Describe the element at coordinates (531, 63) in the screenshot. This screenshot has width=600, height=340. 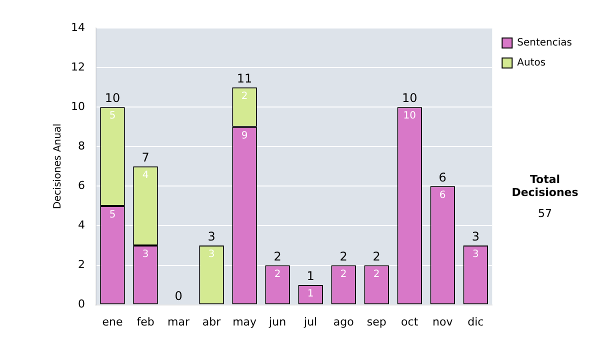
I see `legend-label: Autos` at that location.